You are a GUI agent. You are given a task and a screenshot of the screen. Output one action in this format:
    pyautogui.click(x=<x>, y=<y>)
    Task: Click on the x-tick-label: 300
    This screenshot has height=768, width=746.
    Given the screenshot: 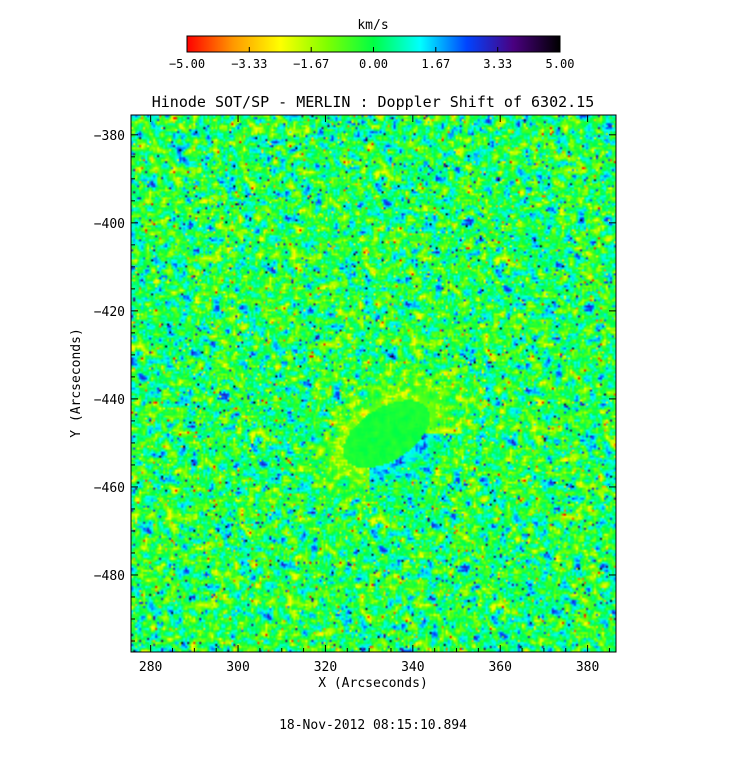 What is the action you would take?
    pyautogui.click(x=237, y=667)
    